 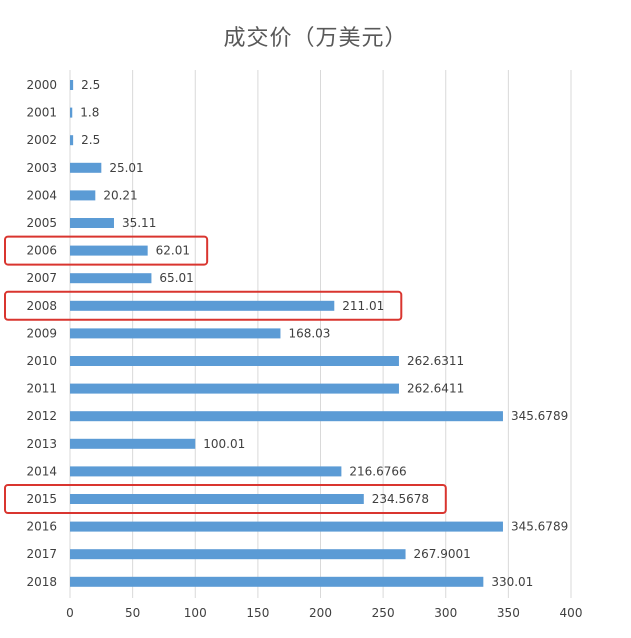 I want to click on category-label-2013: 2013, so click(x=41, y=444).